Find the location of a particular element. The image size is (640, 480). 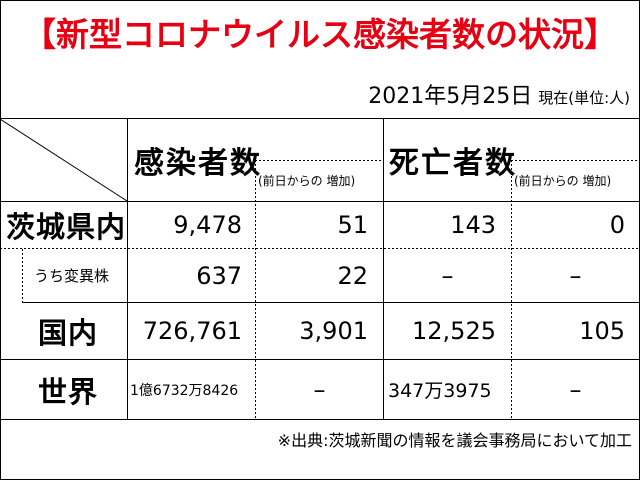

variant-cases: 637 is located at coordinates (219, 275).